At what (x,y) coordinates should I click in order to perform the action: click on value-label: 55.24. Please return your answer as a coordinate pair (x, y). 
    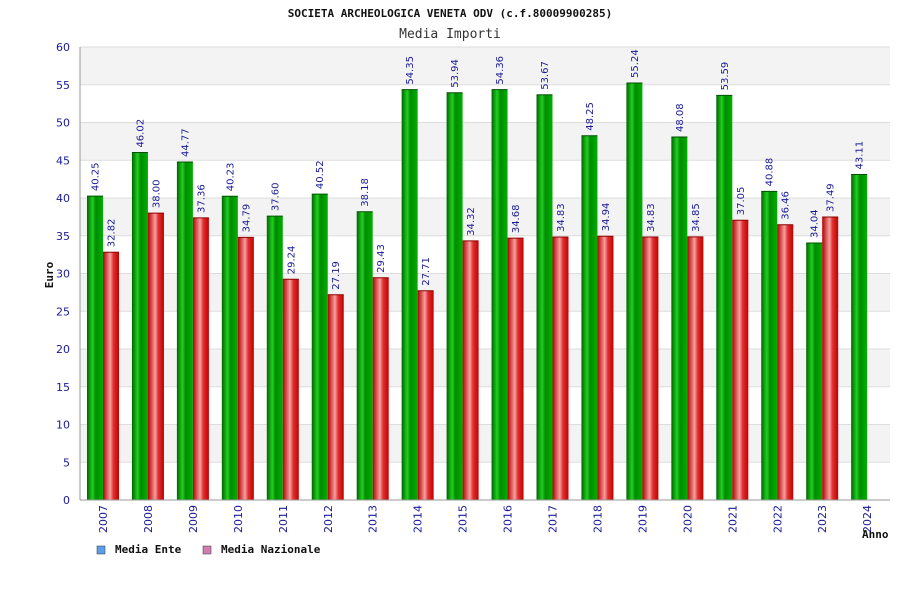
    Looking at the image, I should click on (635, 63).